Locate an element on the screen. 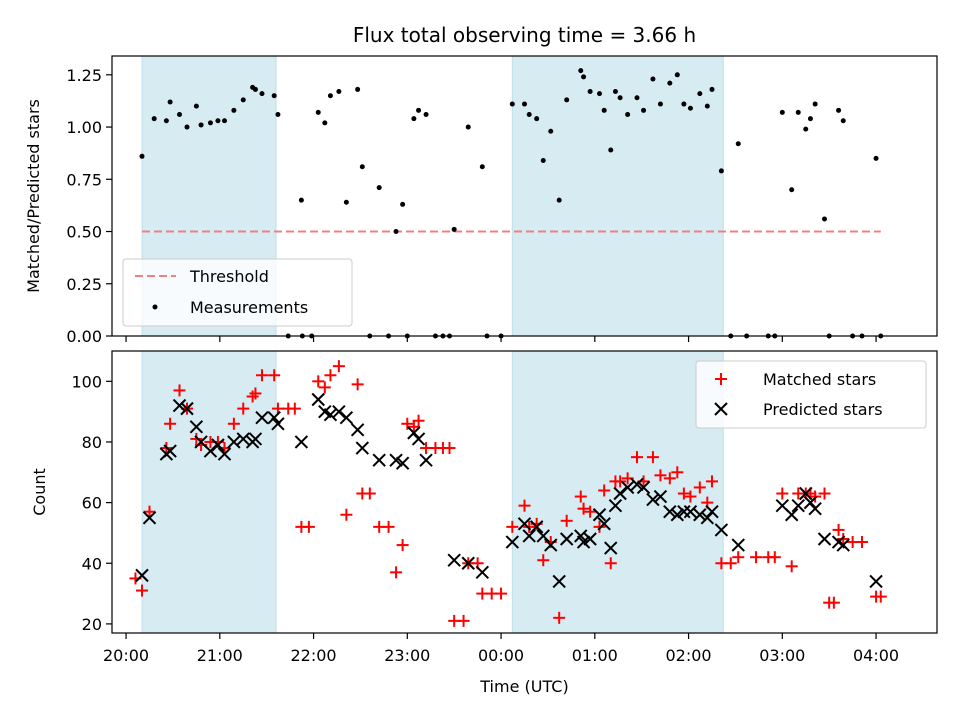 The width and height of the screenshot is (960, 720). x-tick-label: 21:00 is located at coordinates (220, 655).